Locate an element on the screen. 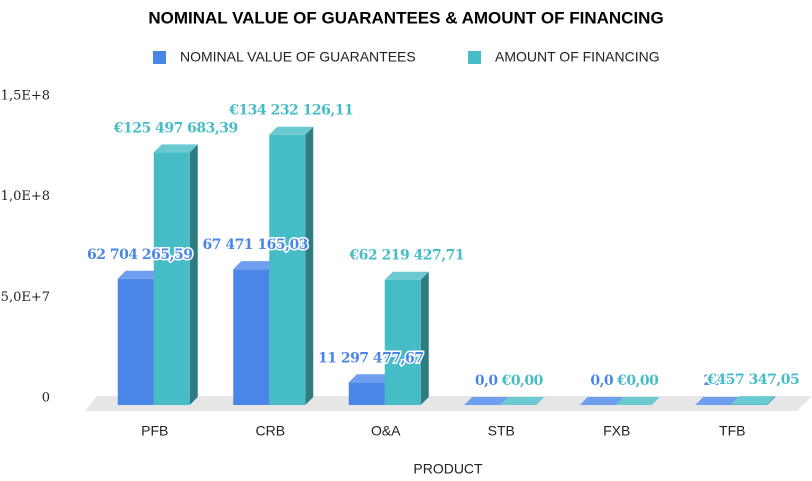 This screenshot has height=481, width=812. x-axis-label: PRODUCT is located at coordinates (448, 469).